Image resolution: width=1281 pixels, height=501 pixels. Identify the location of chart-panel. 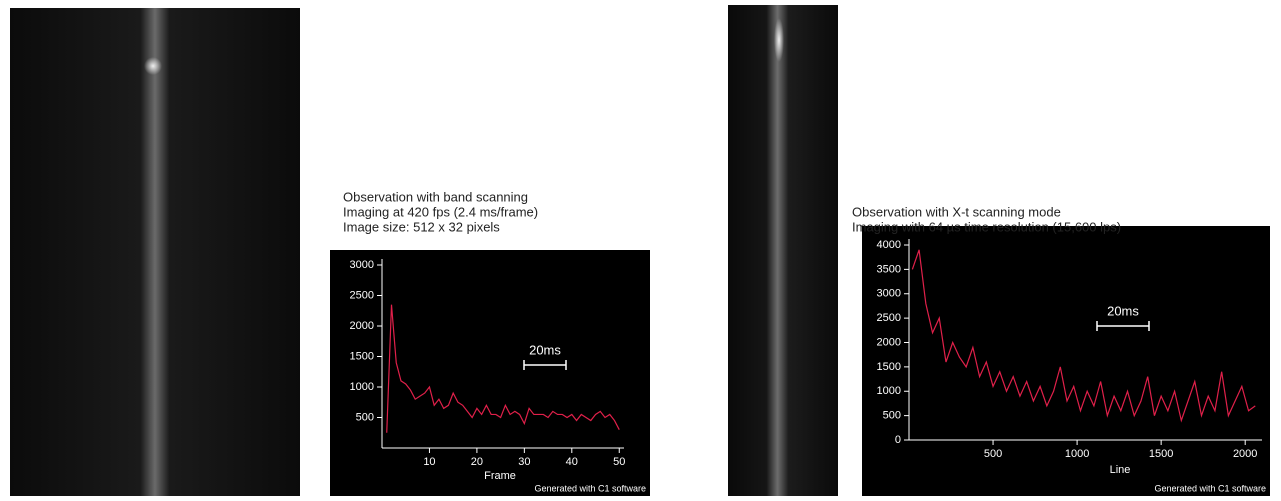
(490, 373).